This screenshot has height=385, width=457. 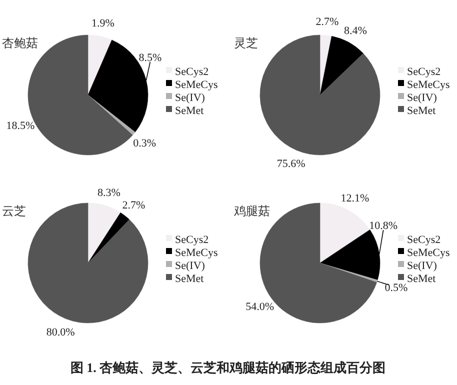 What do you see at coordinates (150, 58) in the screenshot?
I see `data-label: 8.5%` at bounding box center [150, 58].